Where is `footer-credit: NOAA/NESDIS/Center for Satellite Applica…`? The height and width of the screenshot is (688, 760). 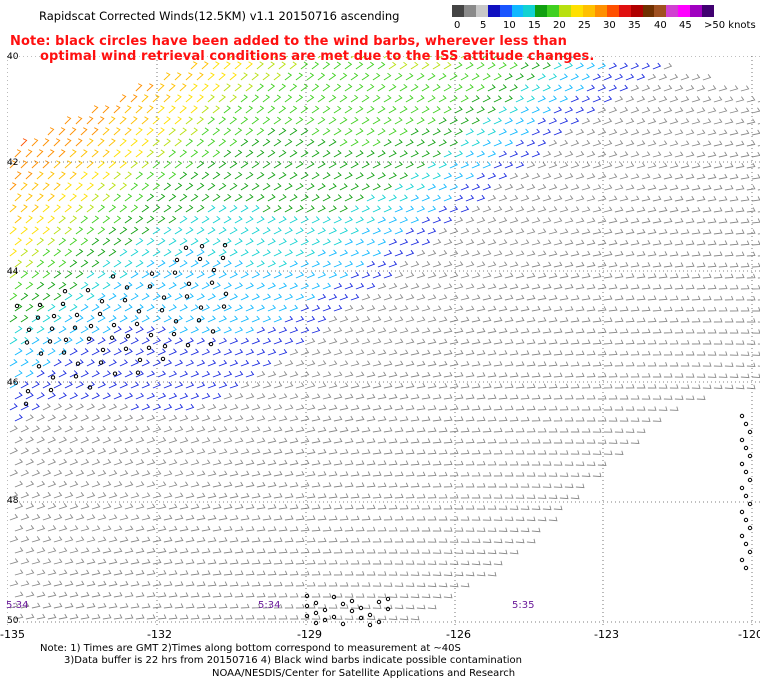
footer-credit: NOAA/NESDIS/Center for Satellite Applica… is located at coordinates (364, 673).